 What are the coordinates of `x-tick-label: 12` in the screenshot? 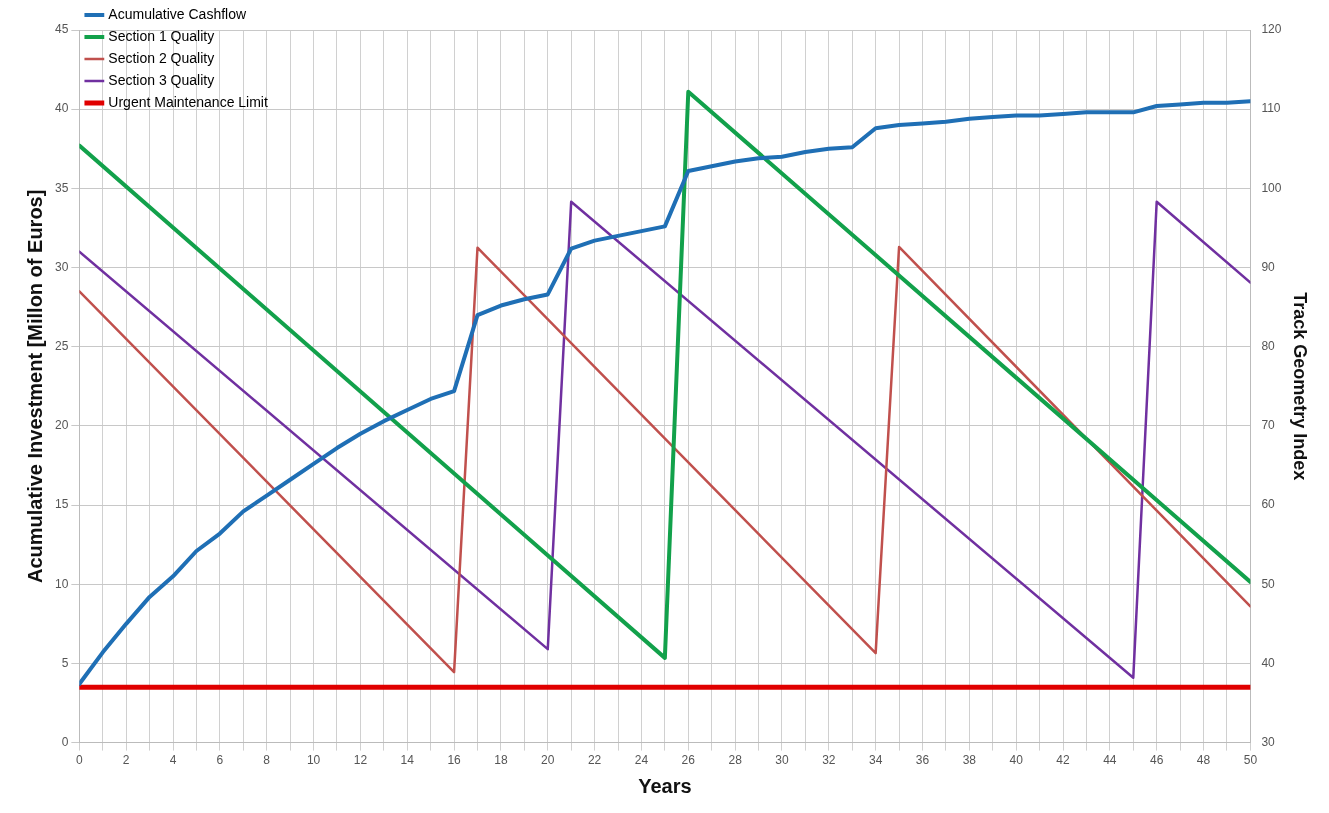 It's located at (360, 760).